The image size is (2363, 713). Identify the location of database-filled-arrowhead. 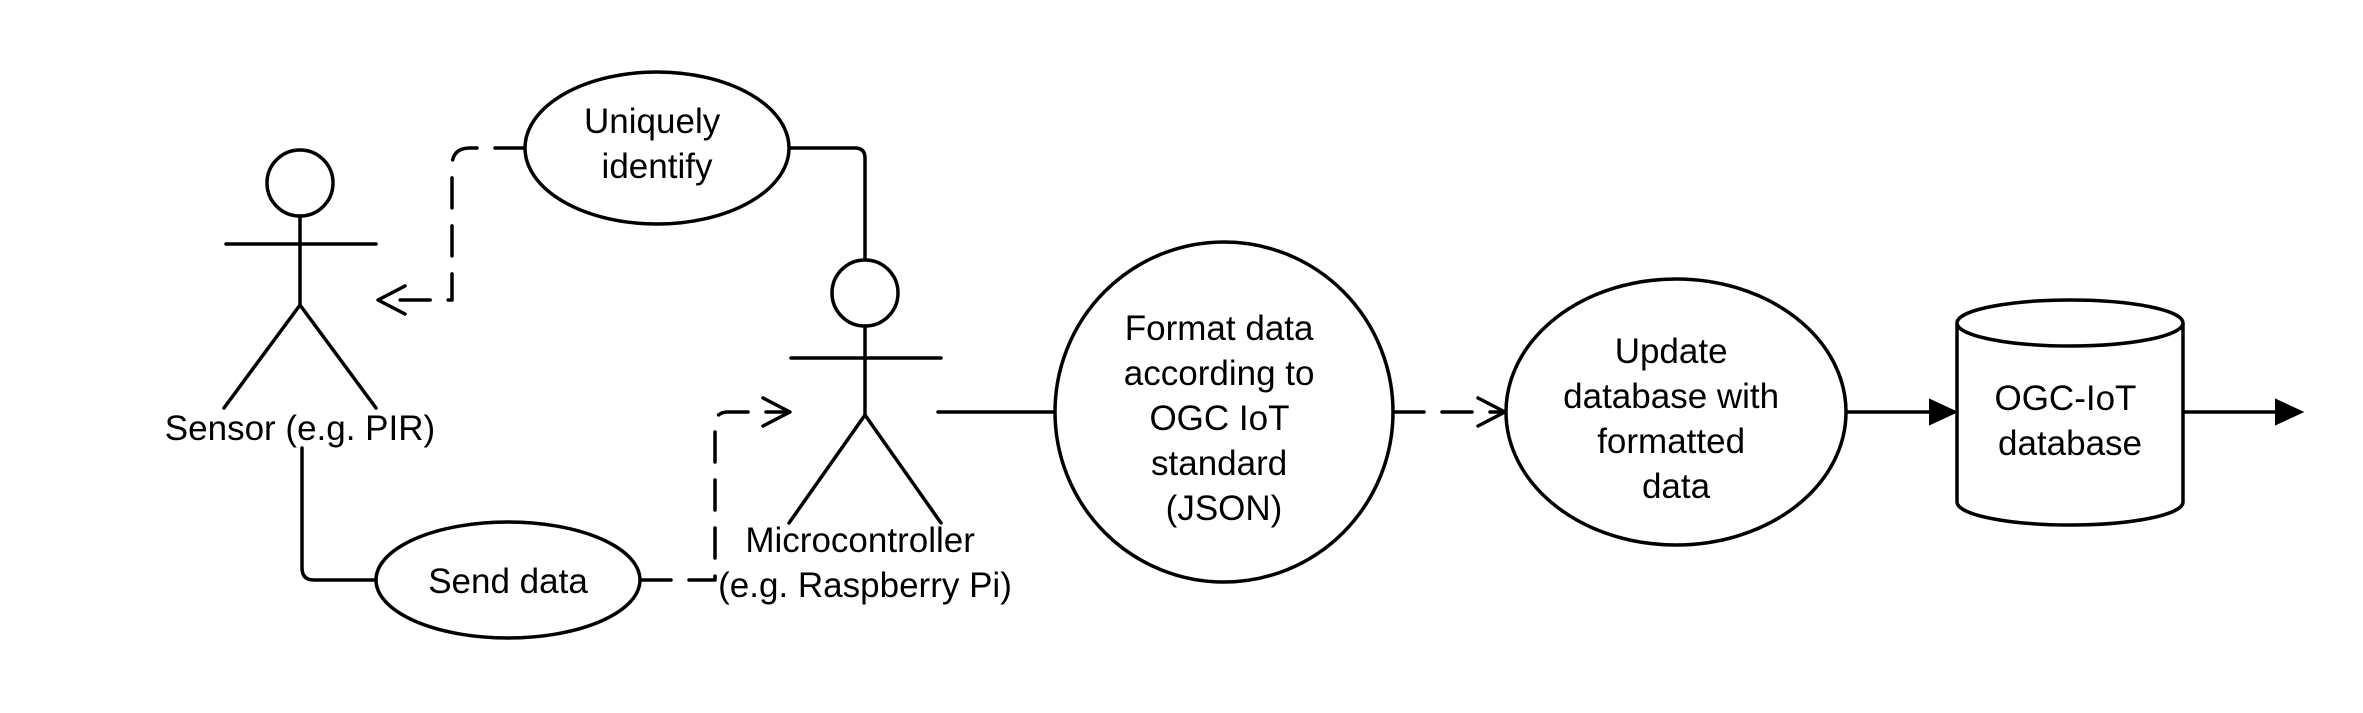
(1944, 412).